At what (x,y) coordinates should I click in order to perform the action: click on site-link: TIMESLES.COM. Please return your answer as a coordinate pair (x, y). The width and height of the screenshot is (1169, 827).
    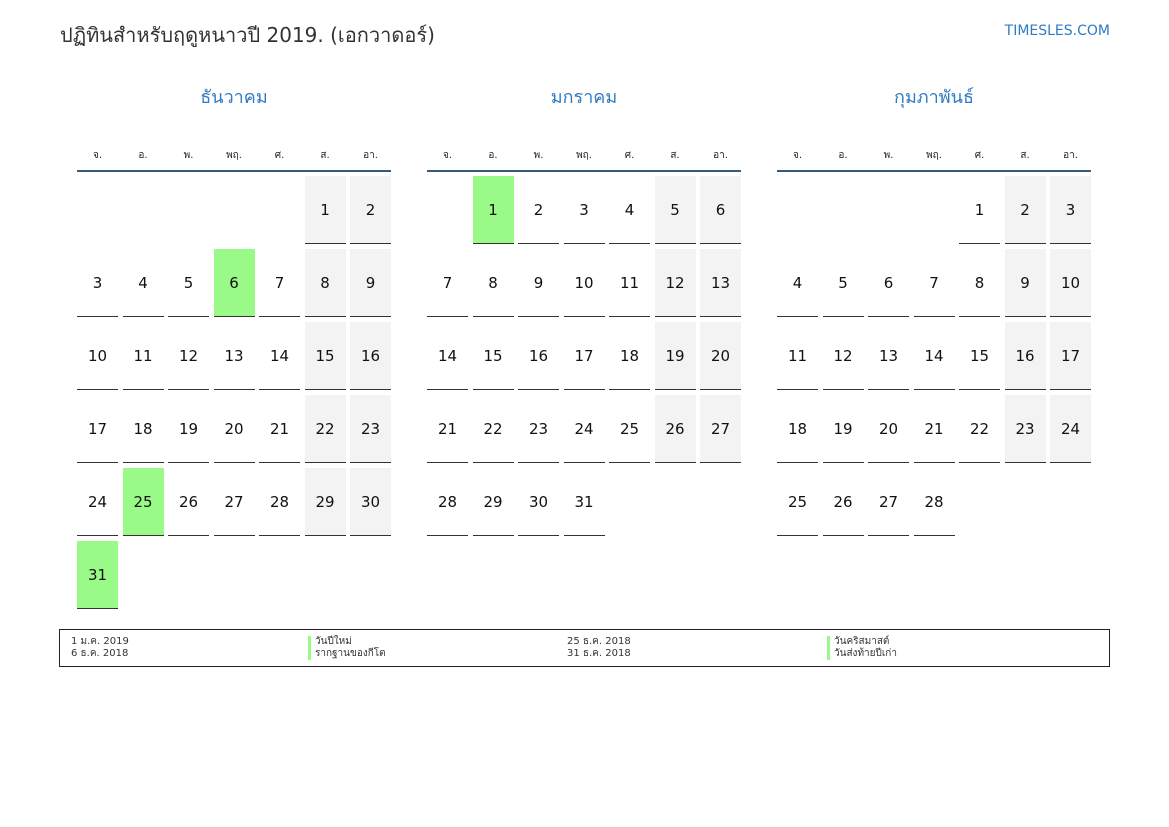
    Looking at the image, I should click on (1057, 31).